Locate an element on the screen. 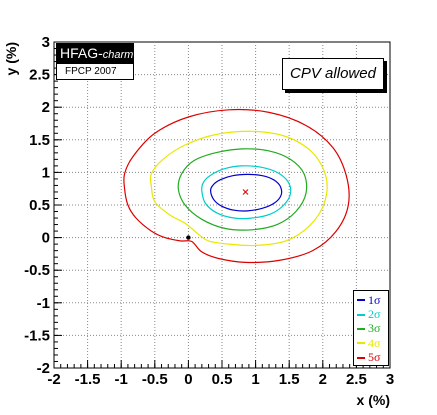  contour-2sigma is located at coordinates (246, 192).